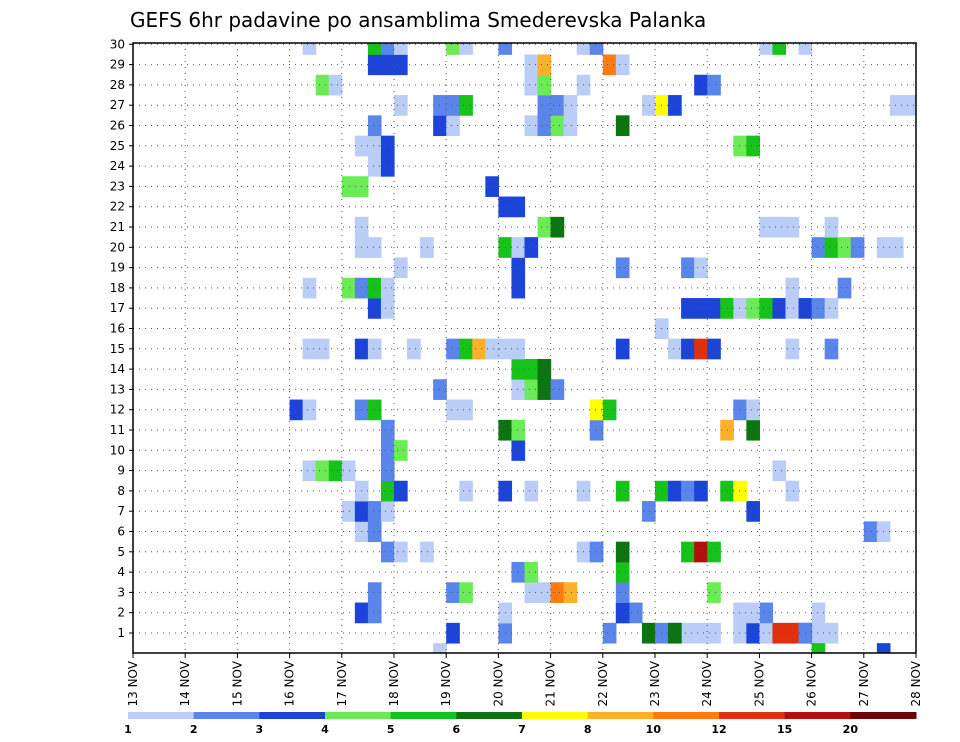  What do you see at coordinates (603, 683) in the screenshot?
I see `x-tick-label: 22 NOV` at bounding box center [603, 683].